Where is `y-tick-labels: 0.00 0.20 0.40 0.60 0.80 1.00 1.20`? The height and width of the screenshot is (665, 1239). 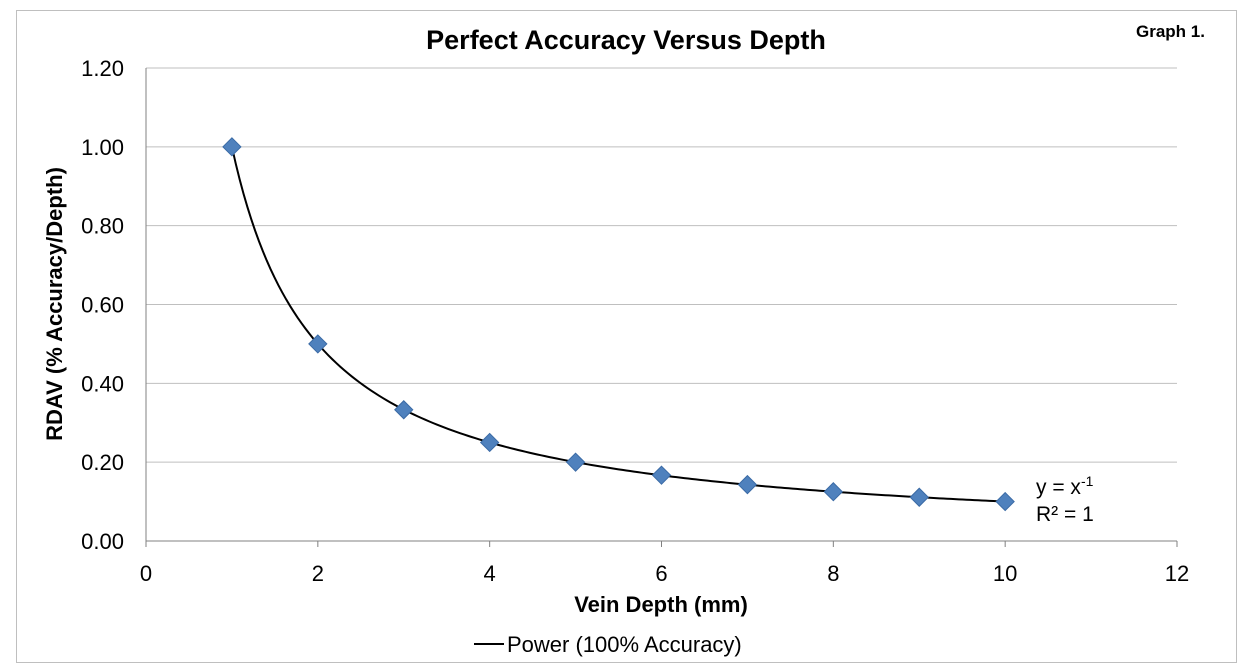
y-tick-labels: 0.00 0.20 0.40 0.60 0.80 1.00 1.20 is located at coordinates (102, 305).